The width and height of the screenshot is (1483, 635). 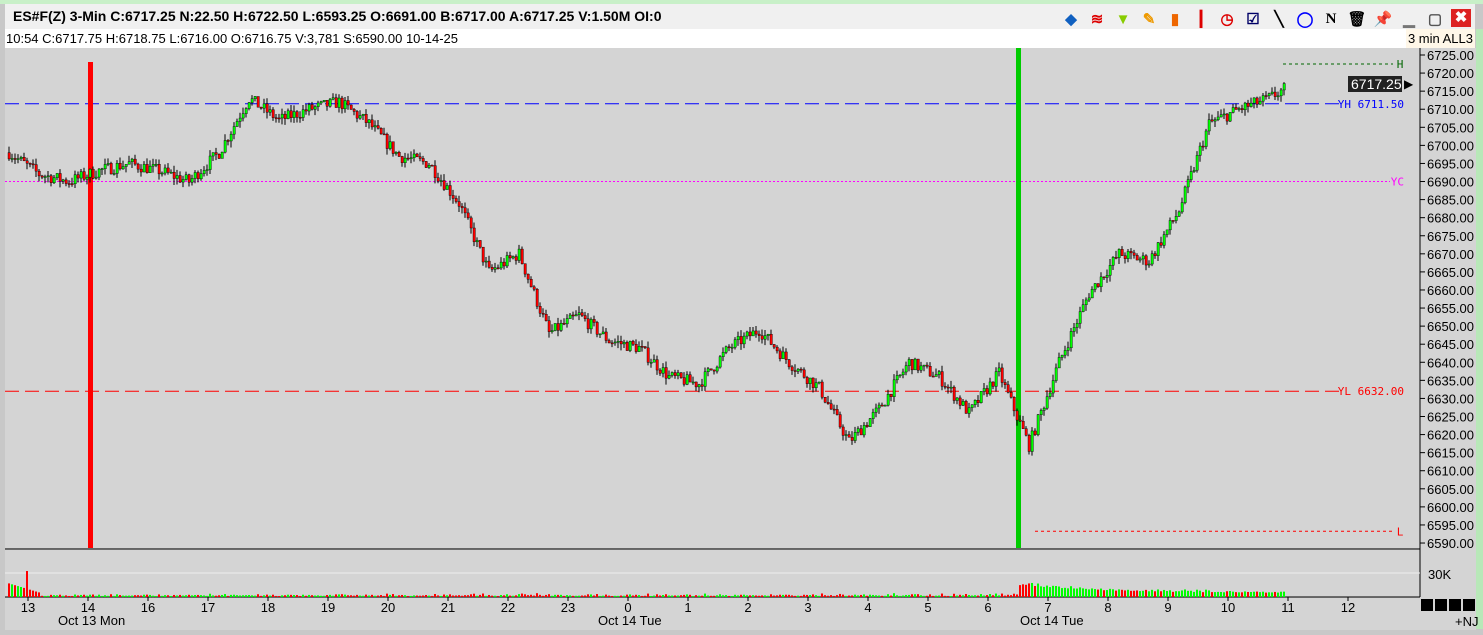 I want to click on objects-icon: ◆, so click(x=1071, y=19).